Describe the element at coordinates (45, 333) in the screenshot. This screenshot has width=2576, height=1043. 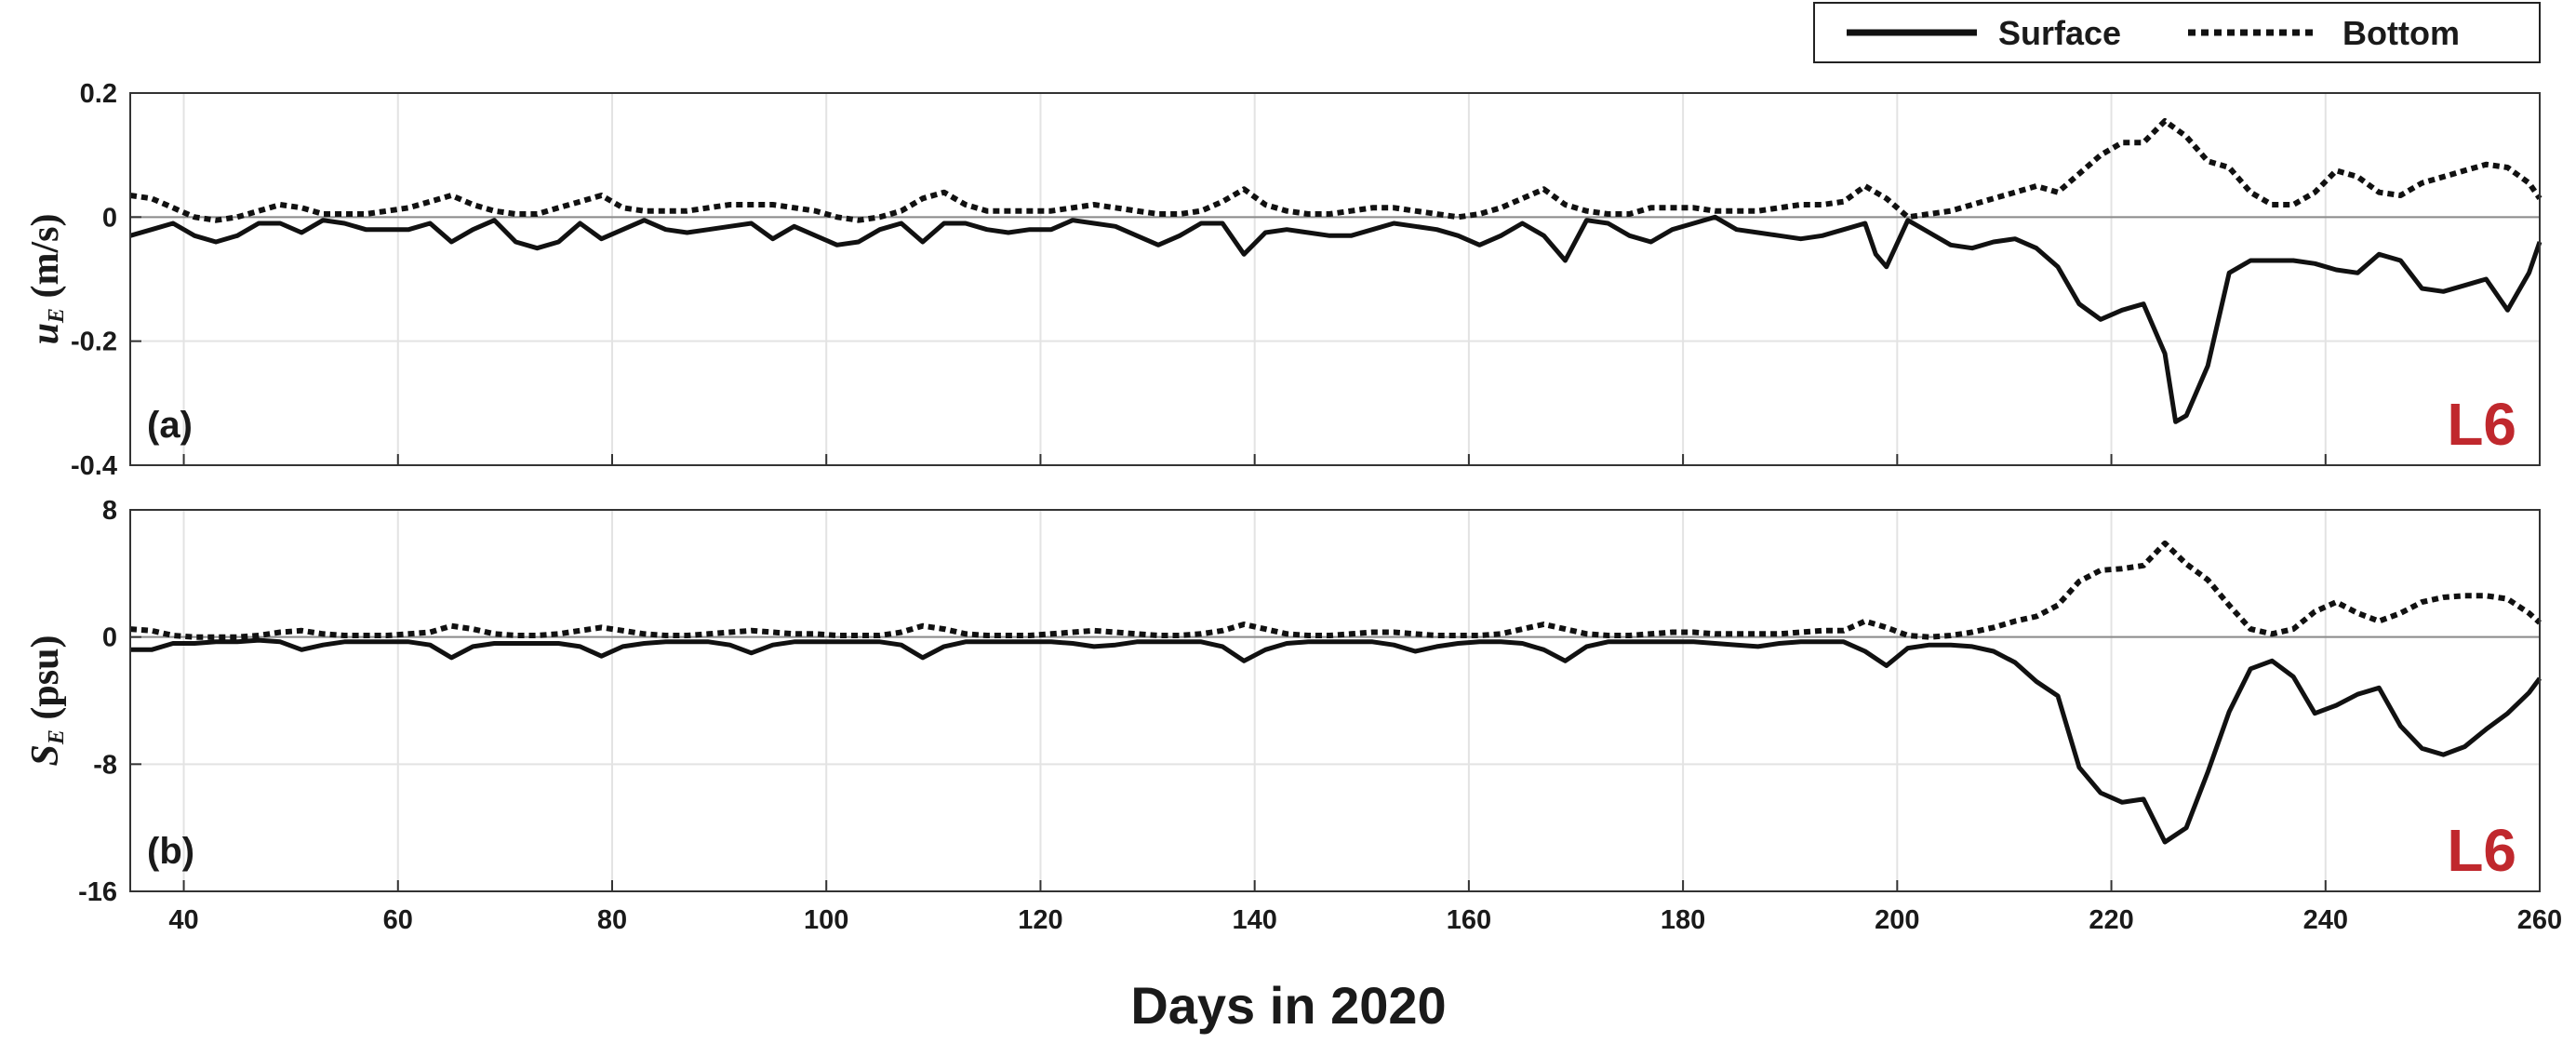
I see `panel-a-ylabel-var: u` at that location.